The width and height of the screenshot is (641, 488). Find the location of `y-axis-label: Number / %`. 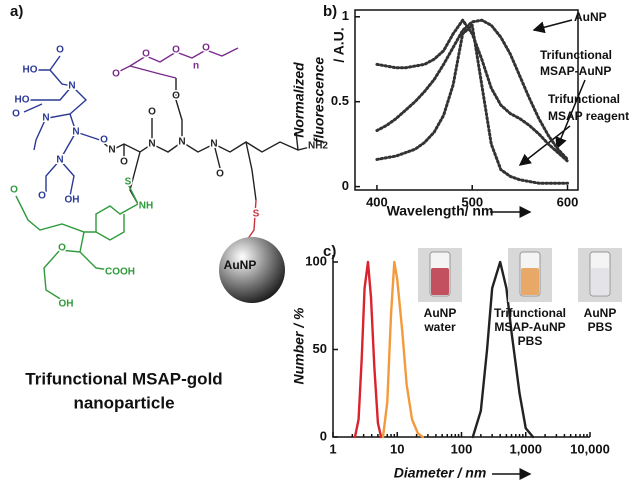

y-axis-label: Number / % is located at coordinates (299, 346).